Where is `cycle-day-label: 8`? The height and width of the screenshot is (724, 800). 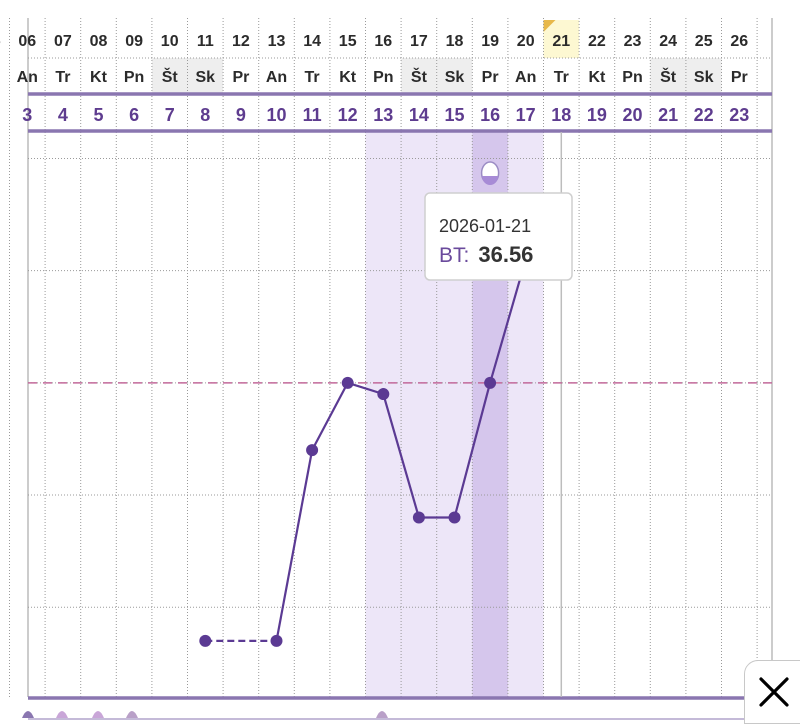
cycle-day-label: 8 is located at coordinates (205, 115).